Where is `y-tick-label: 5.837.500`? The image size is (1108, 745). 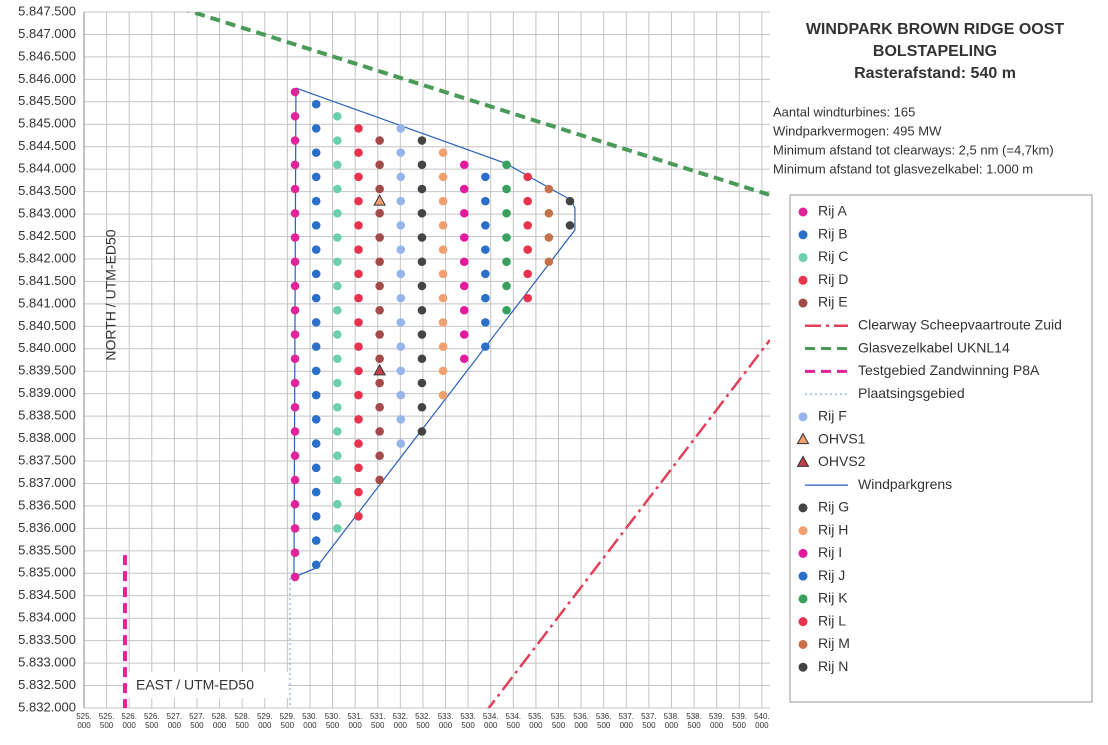
y-tick-label: 5.837.500 is located at coordinates (47, 459).